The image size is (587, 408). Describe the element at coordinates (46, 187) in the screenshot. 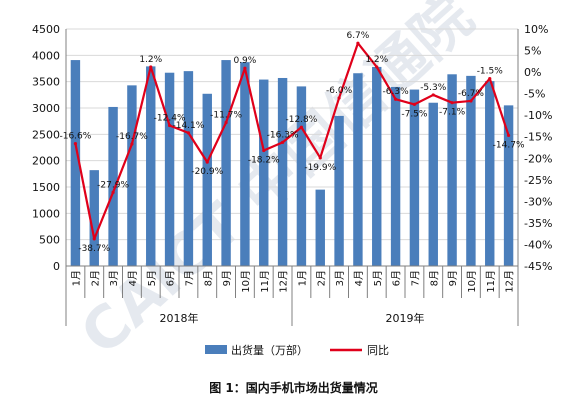

I see `y-left-tick-label: 1500` at that location.